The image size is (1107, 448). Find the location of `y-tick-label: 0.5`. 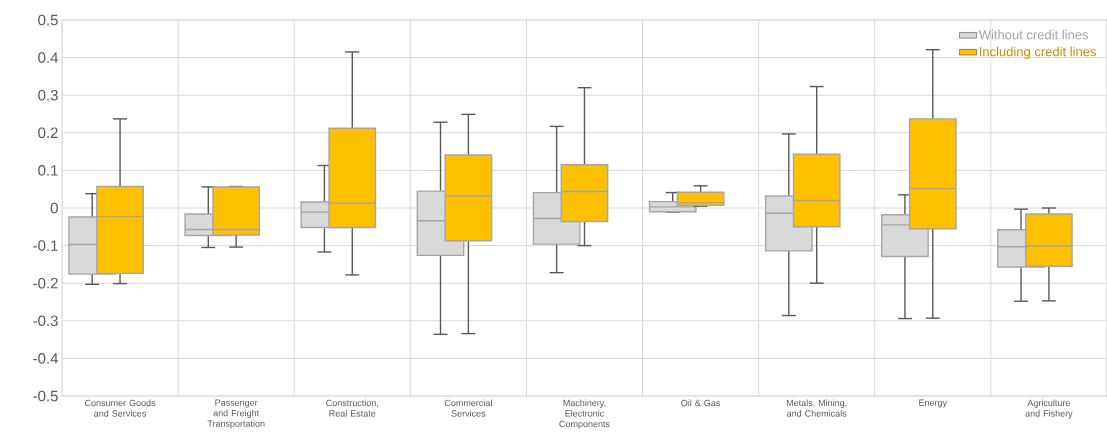

y-tick-label: 0.5 is located at coordinates (48, 20).